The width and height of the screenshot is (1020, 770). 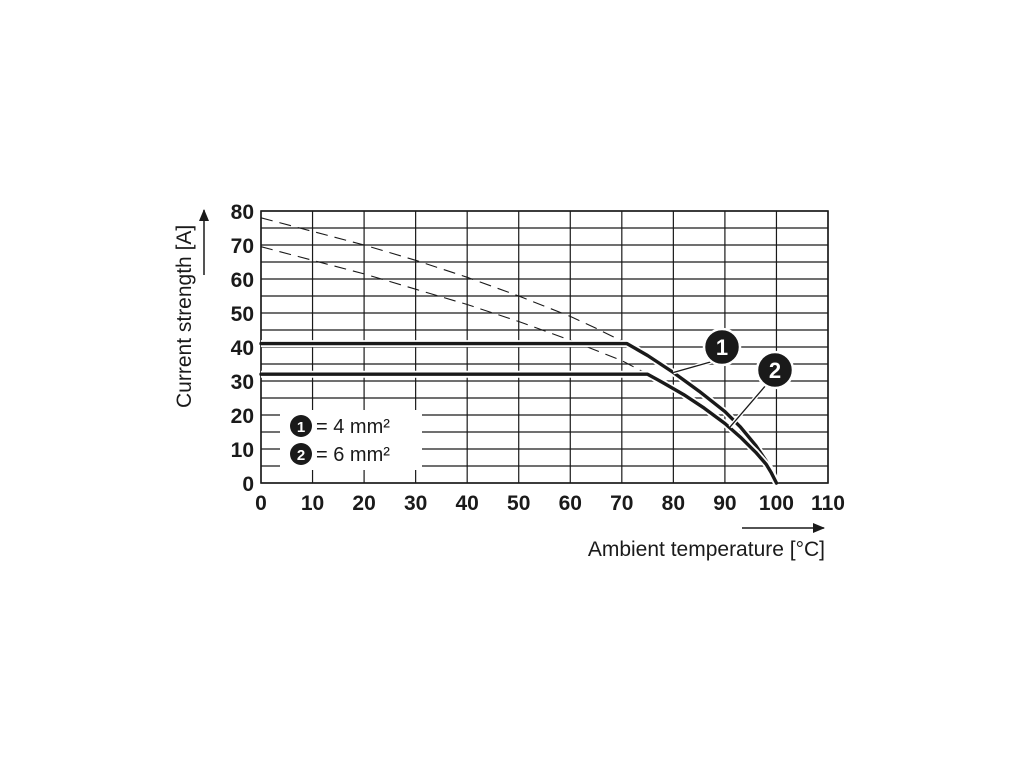 What do you see at coordinates (828, 503) in the screenshot?
I see `x-tick-label: 110` at bounding box center [828, 503].